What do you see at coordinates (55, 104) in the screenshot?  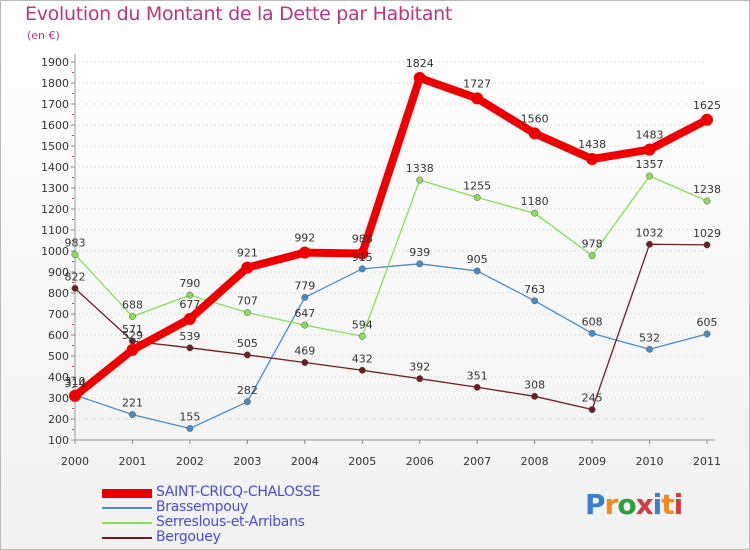 I see `y-tick-label: 1700` at bounding box center [55, 104].